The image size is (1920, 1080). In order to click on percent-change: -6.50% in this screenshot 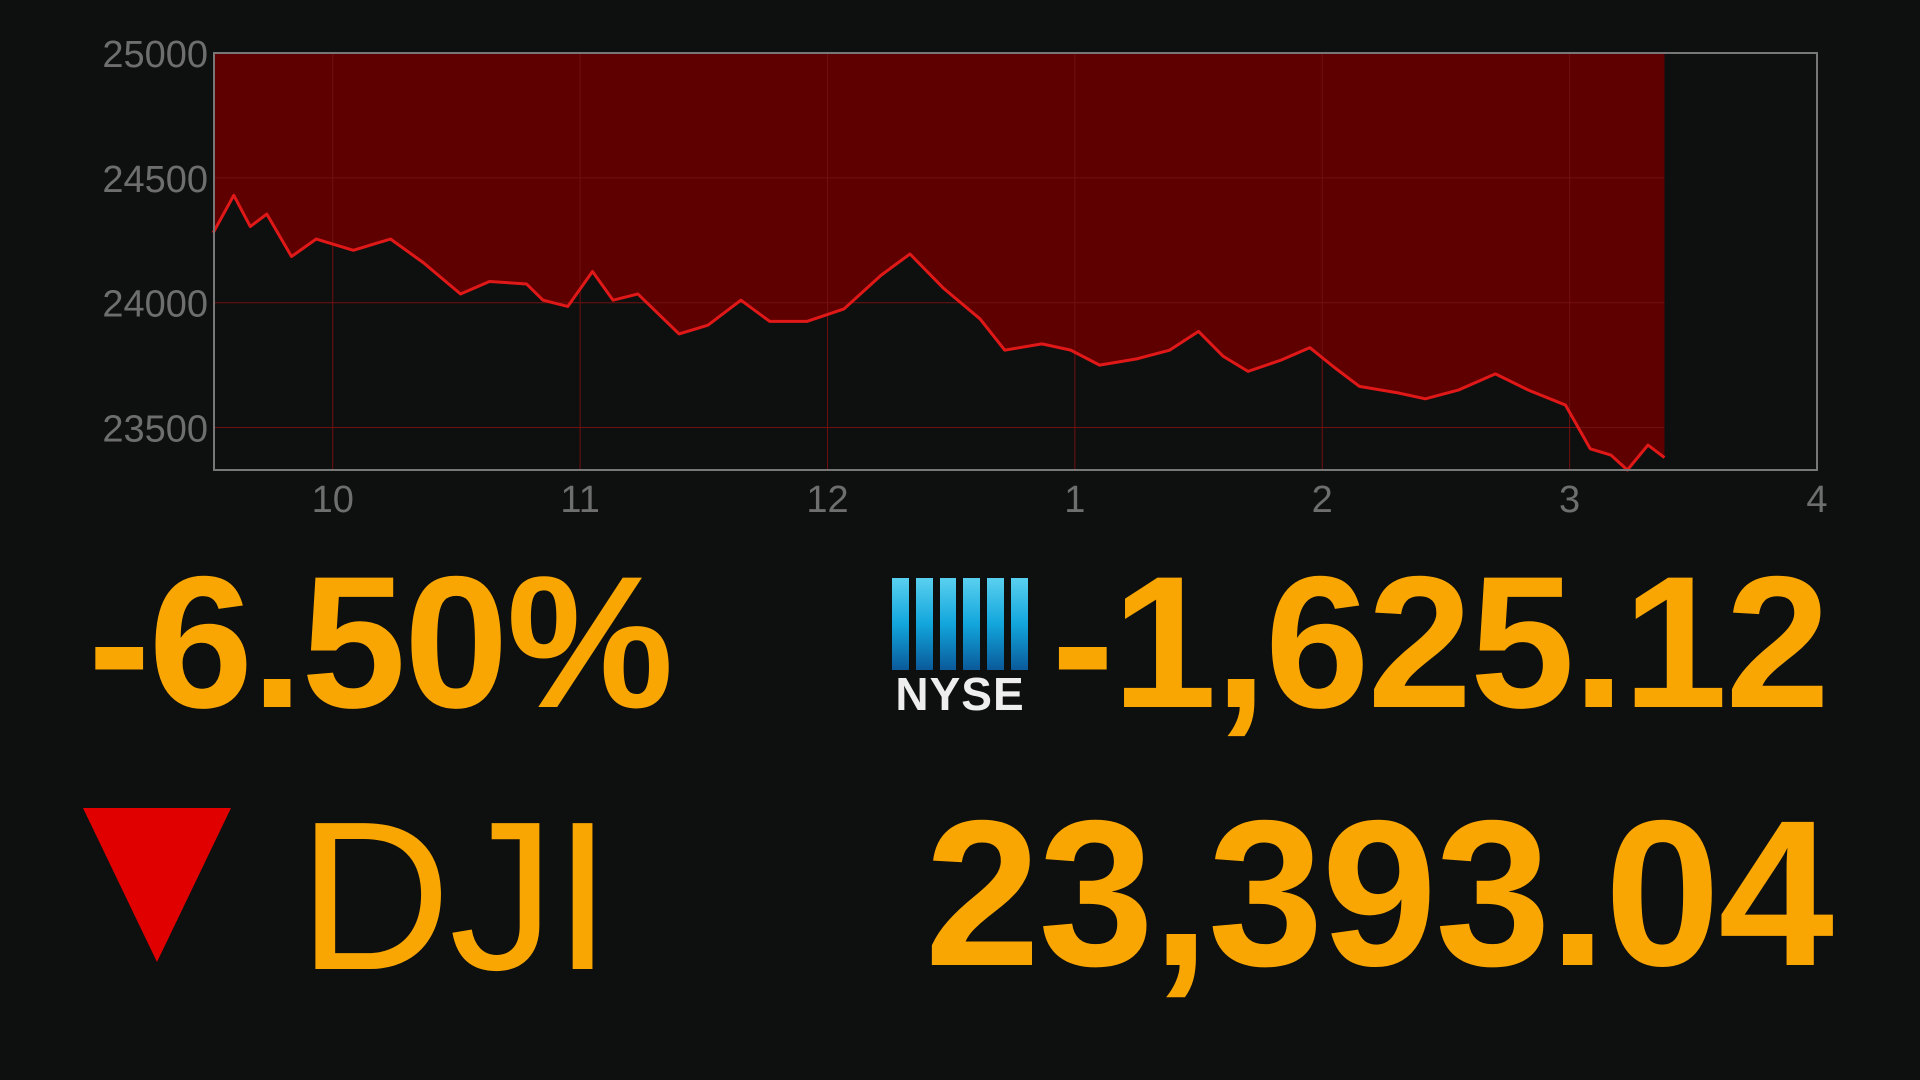, I will do `click(381, 642)`.